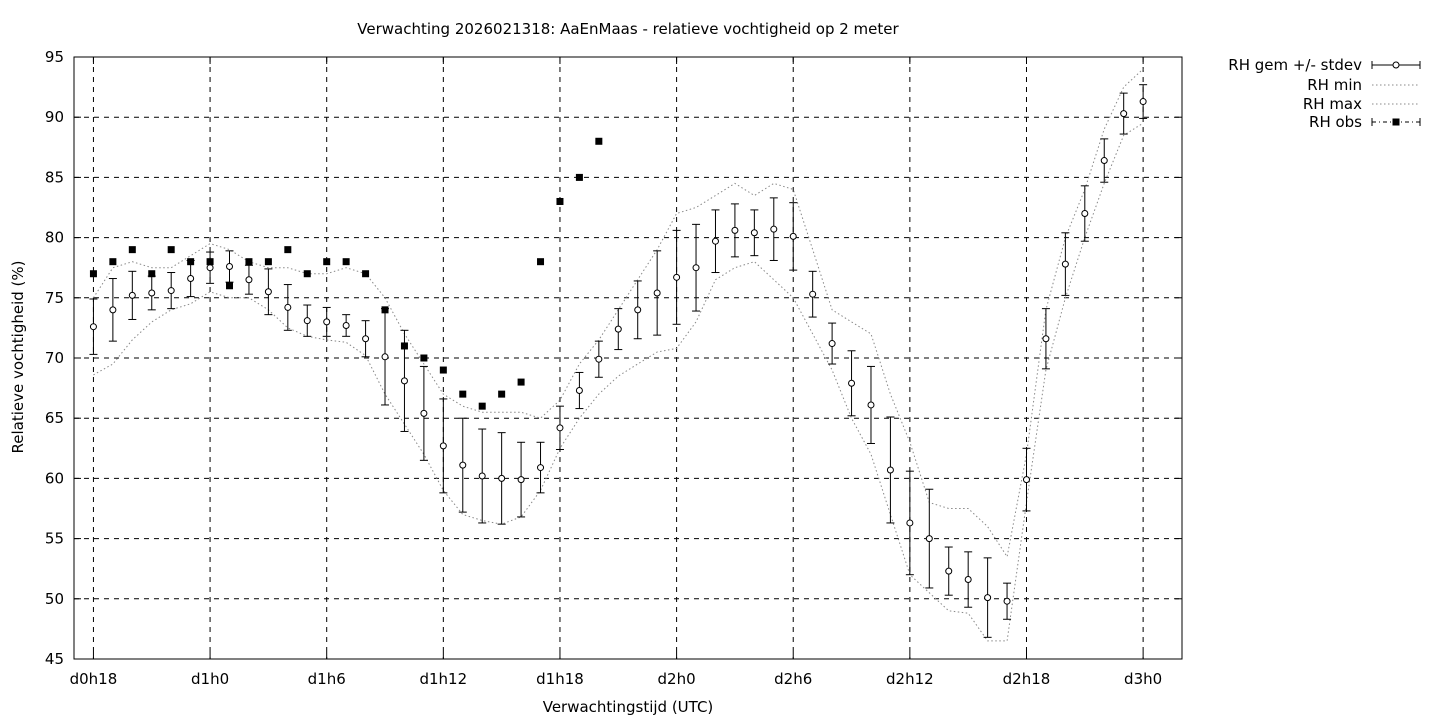 Image resolution: width=1440 pixels, height=720 pixels. I want to click on legend-sample-errorbar, so click(1396, 65).